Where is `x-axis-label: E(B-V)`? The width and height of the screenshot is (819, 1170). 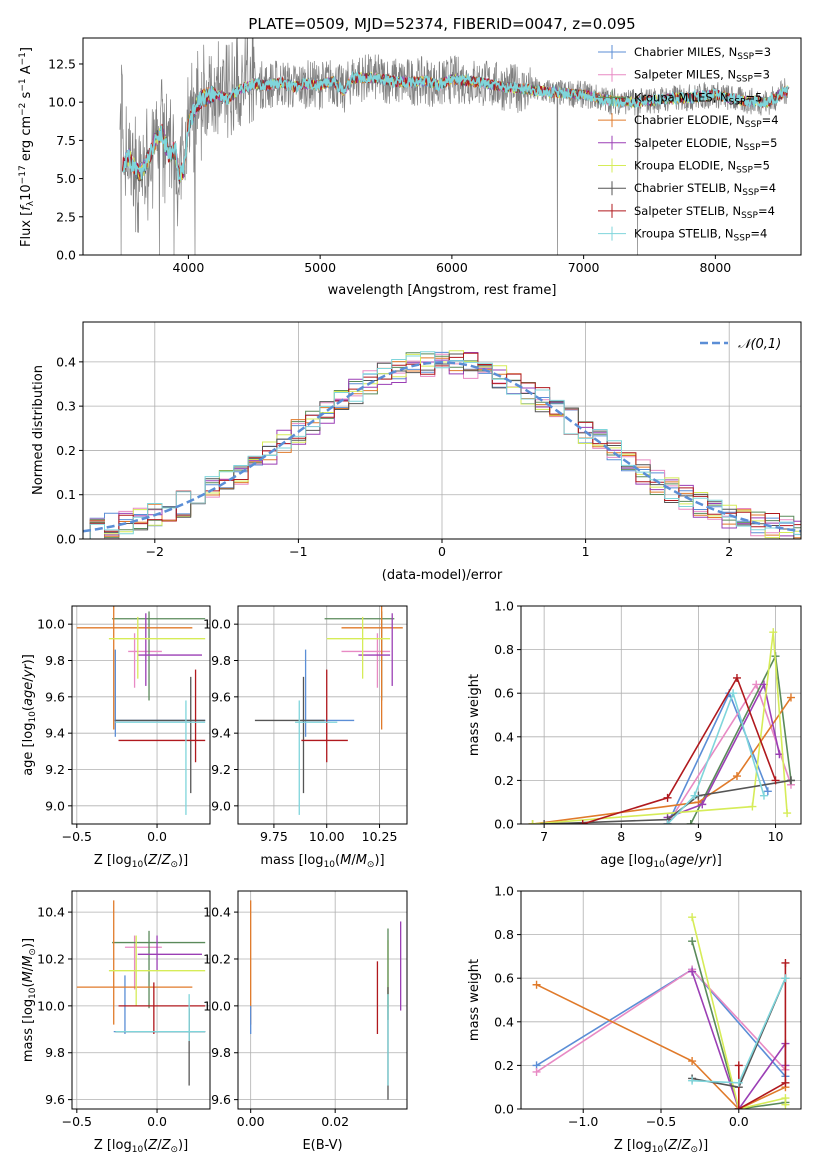 x-axis-label: E(B-V) is located at coordinates (322, 1145).